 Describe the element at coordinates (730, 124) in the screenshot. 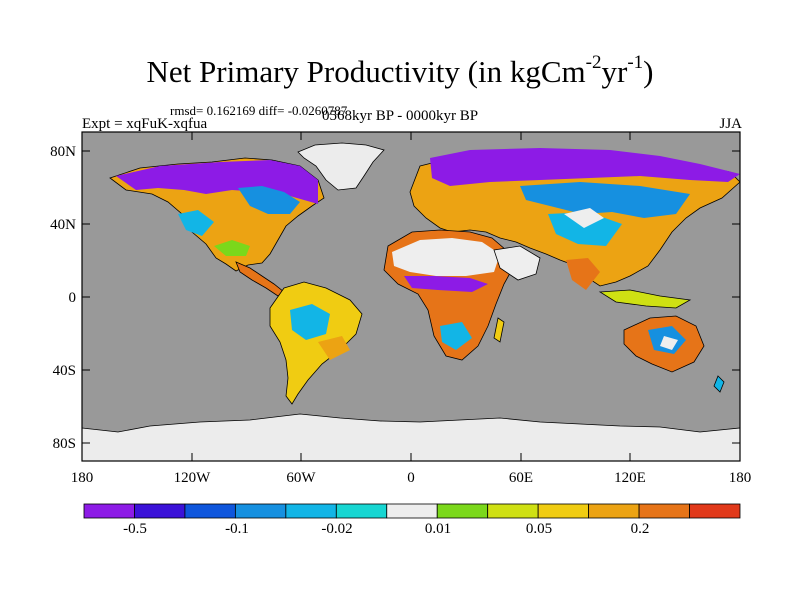

I see `season-label: JJA` at that location.